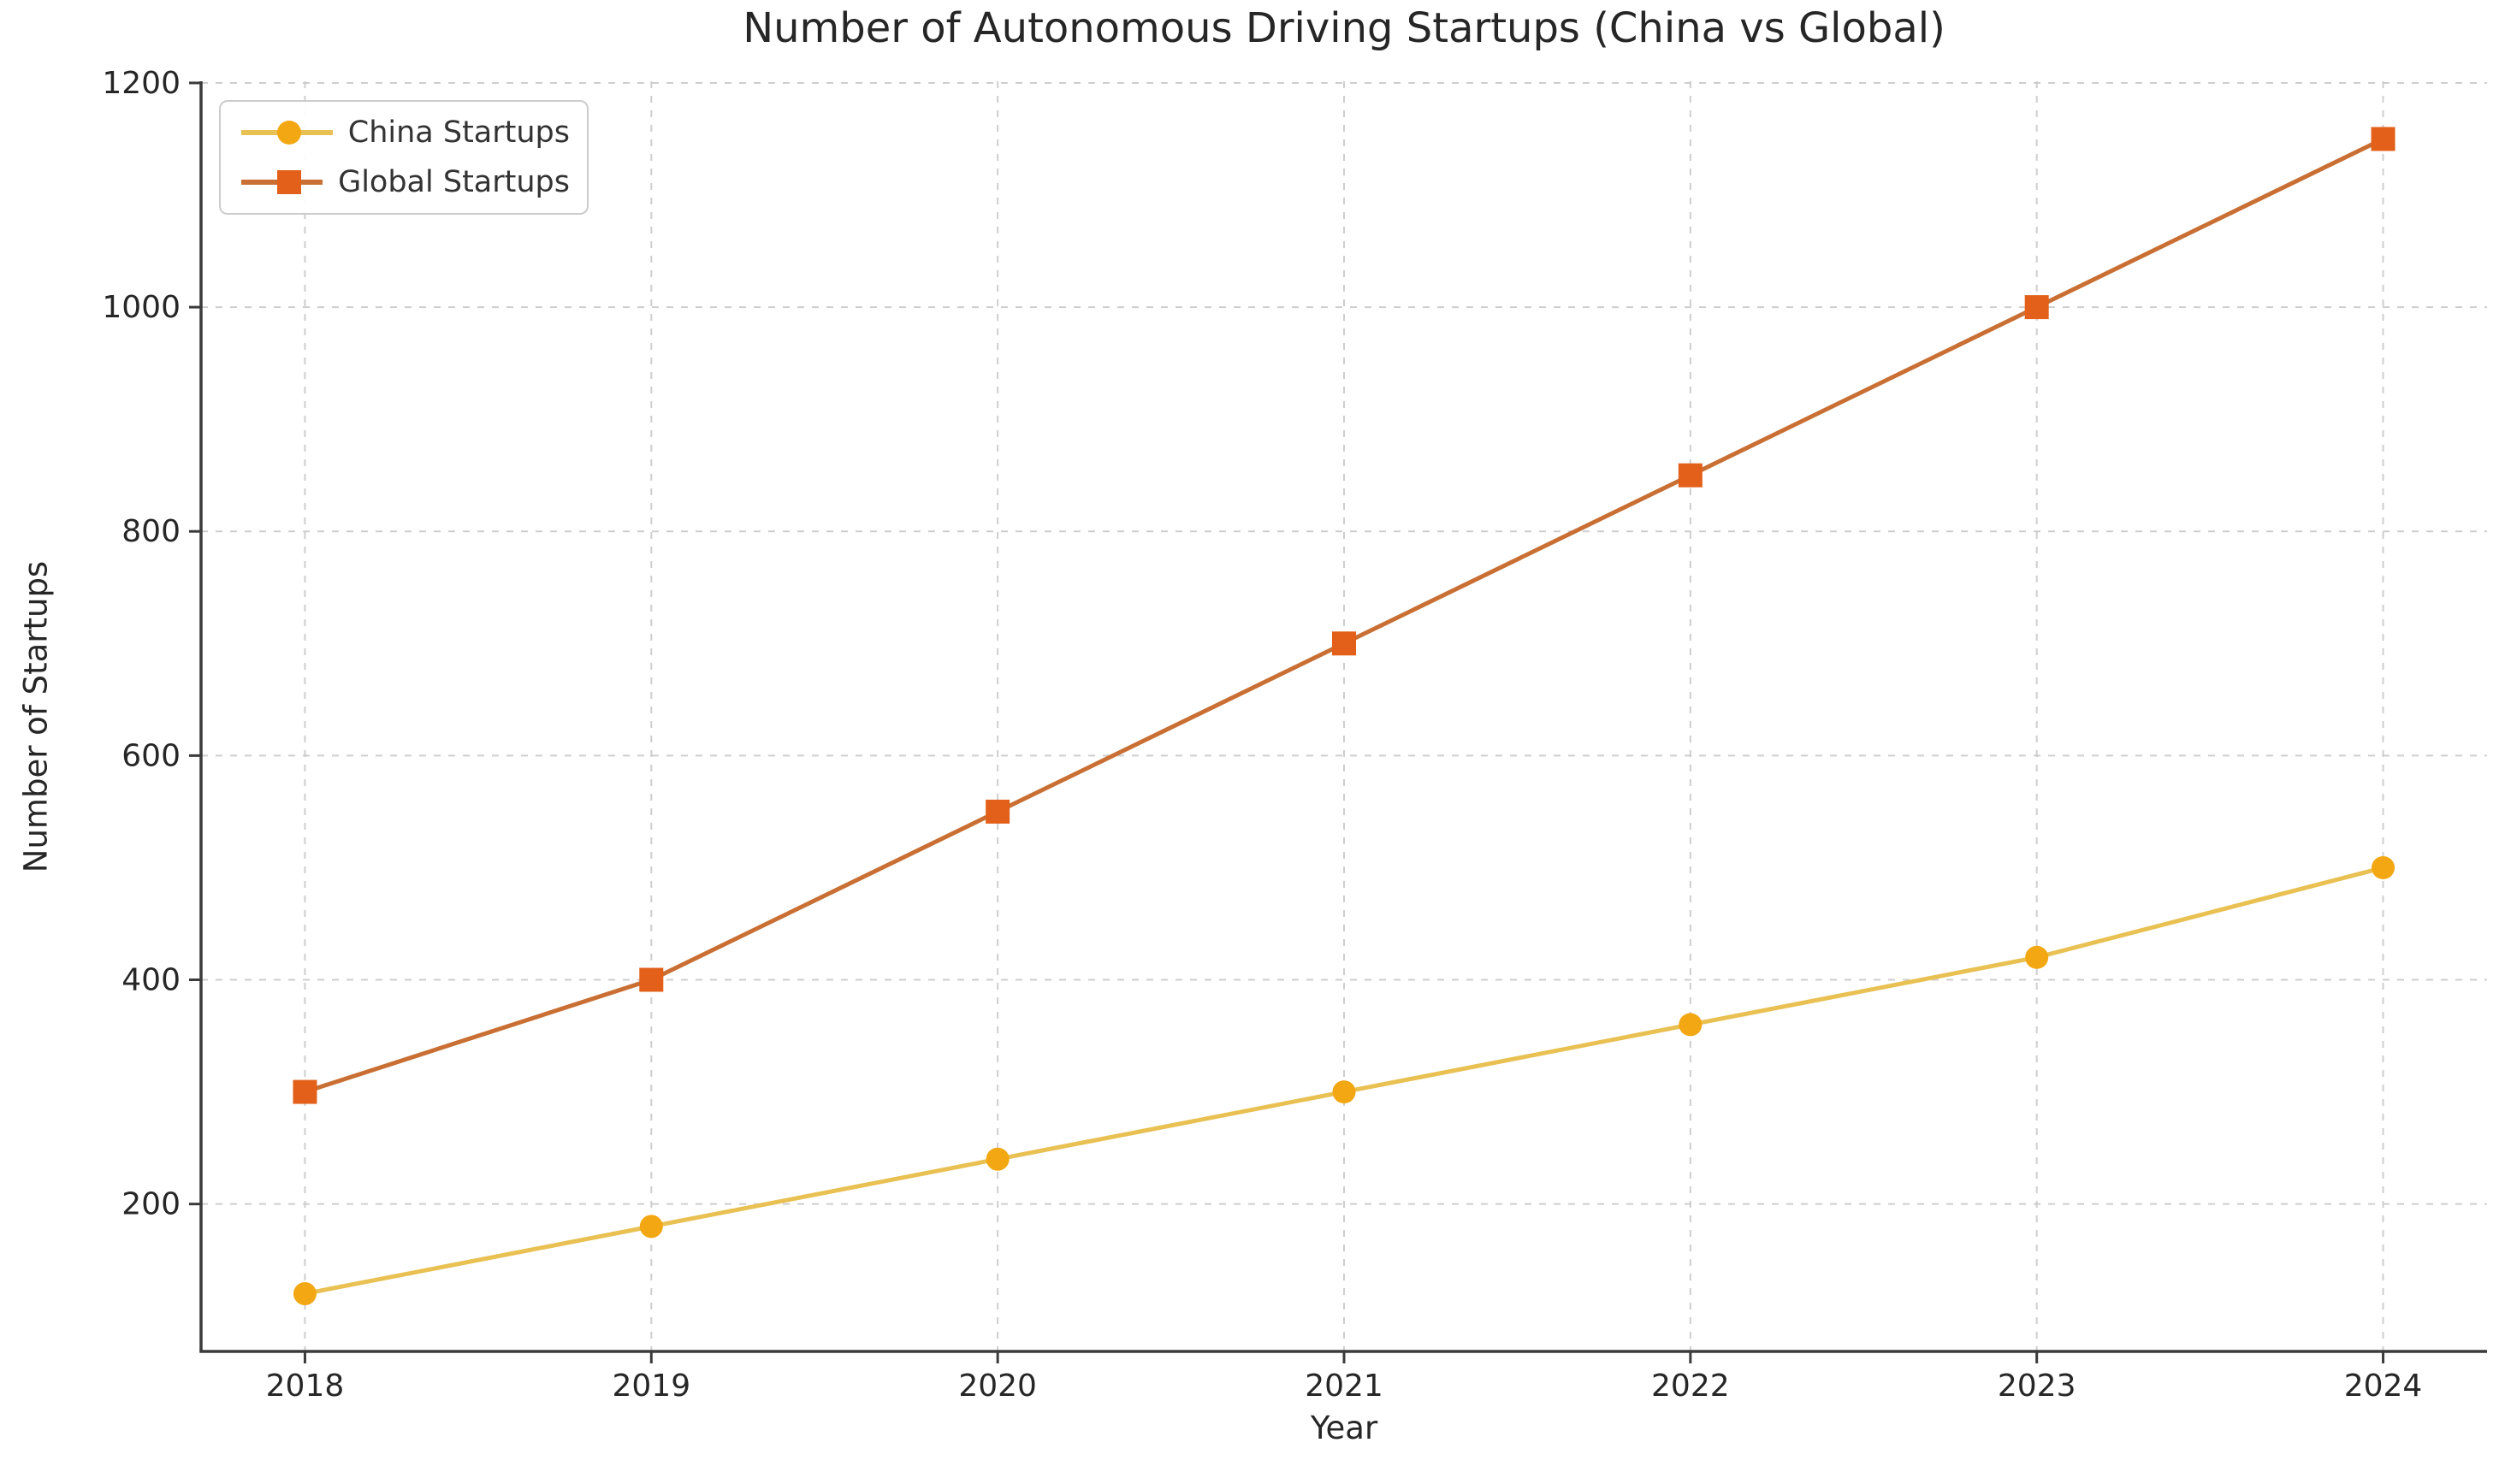 The height and width of the screenshot is (1484, 2505). What do you see at coordinates (287, 133) in the screenshot?
I see `legend-china-sample-icon` at bounding box center [287, 133].